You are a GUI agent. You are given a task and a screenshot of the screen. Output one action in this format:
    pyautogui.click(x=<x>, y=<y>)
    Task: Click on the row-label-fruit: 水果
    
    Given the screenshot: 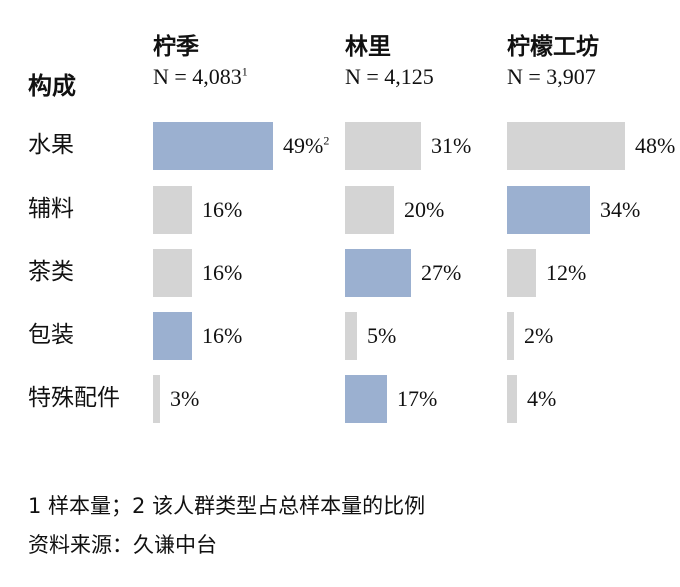 What is the action you would take?
    pyautogui.click(x=51, y=145)
    